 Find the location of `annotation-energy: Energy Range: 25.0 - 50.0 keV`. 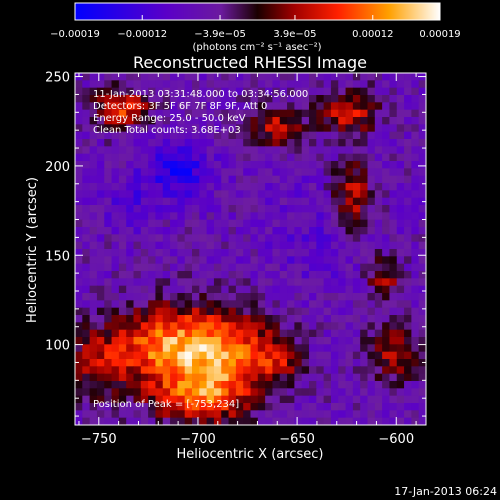

annotation-energy: Energy Range: 25.0 - 50.0 keV is located at coordinates (169, 118).